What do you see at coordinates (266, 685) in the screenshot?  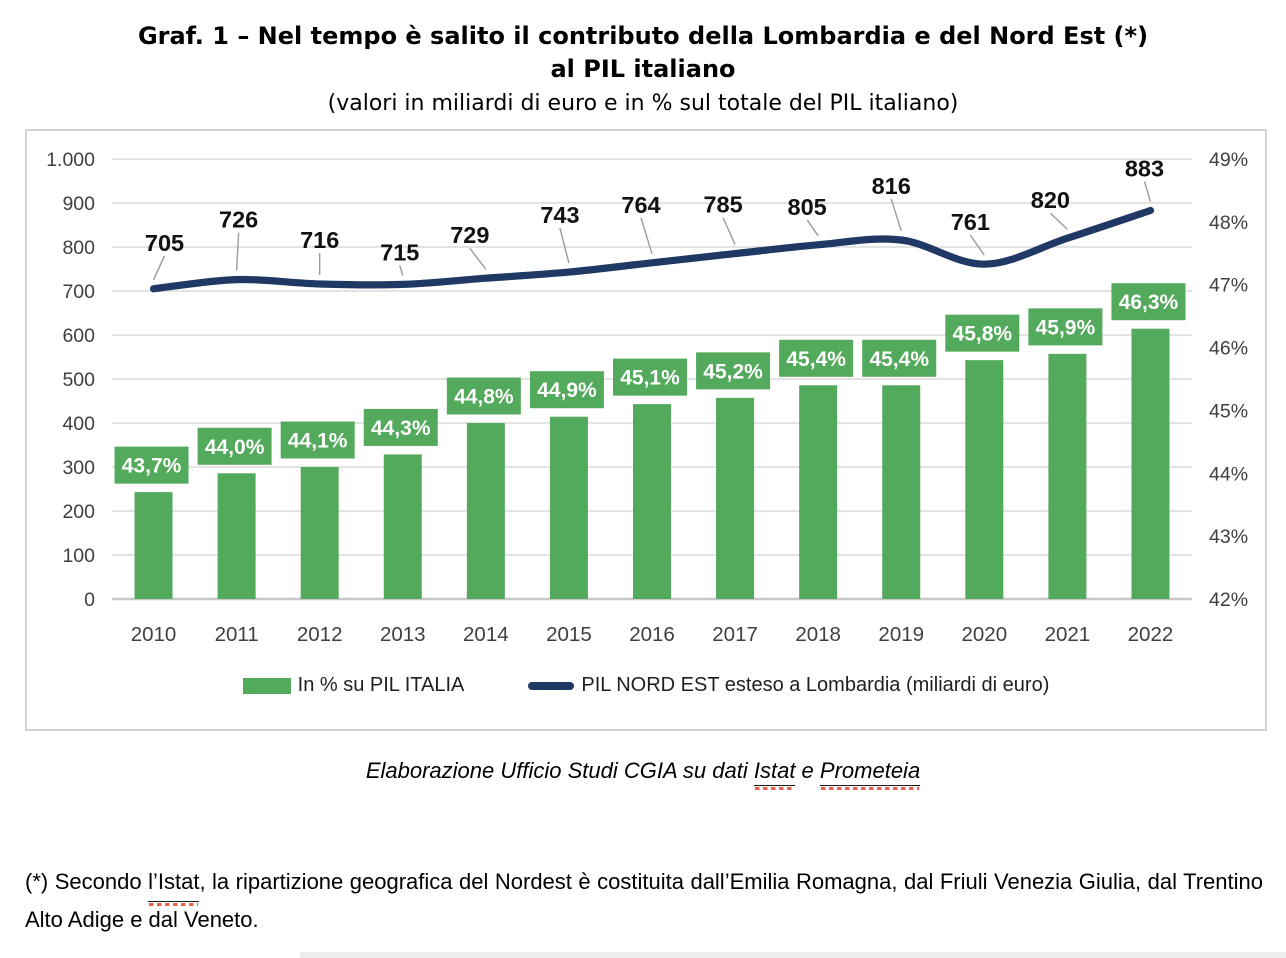 I see `legend-bar-swatch-icon` at bounding box center [266, 685].